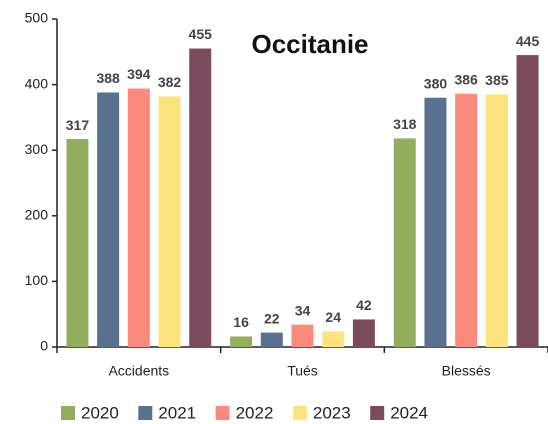  Describe the element at coordinates (466, 79) in the screenshot. I see `data-label: 386` at that location.